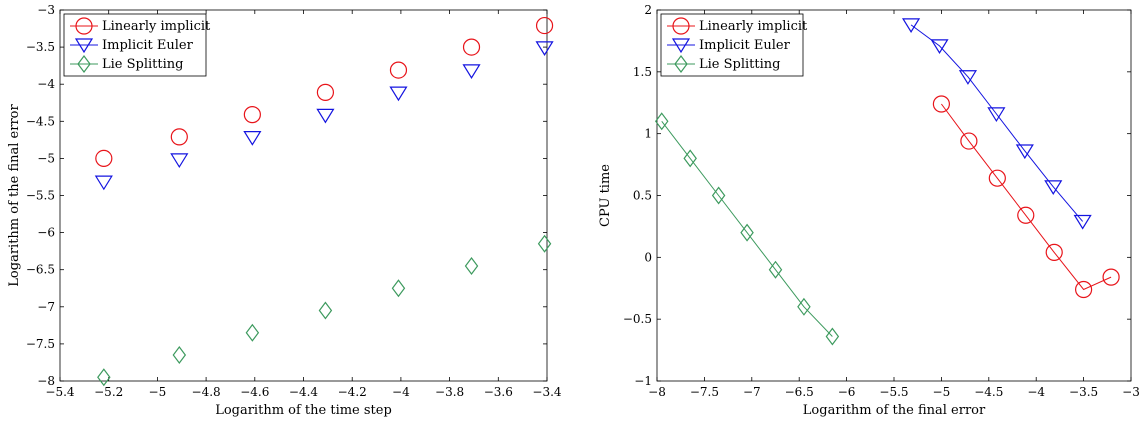  What do you see at coordinates (942, 392) in the screenshot?
I see `x-tick-label: −5` at bounding box center [942, 392].